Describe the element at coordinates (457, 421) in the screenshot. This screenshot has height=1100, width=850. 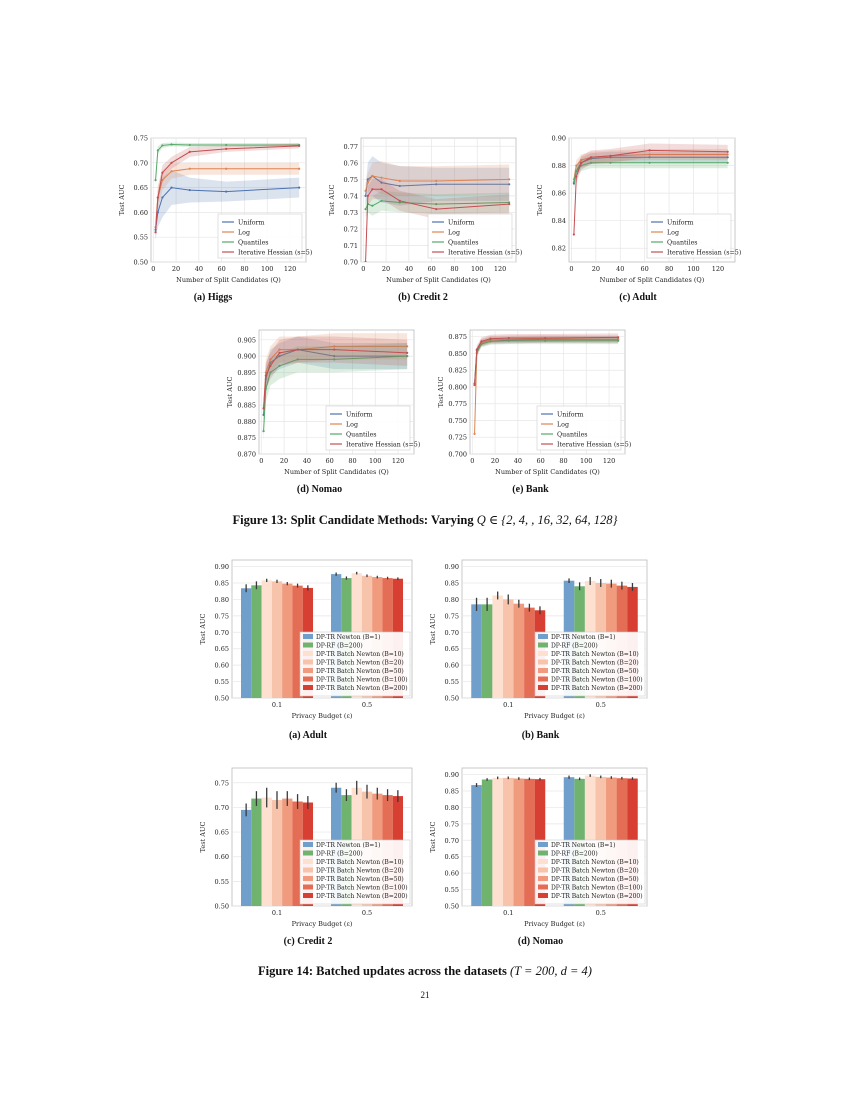
I see `y-tick-label: 0.750` at that location.